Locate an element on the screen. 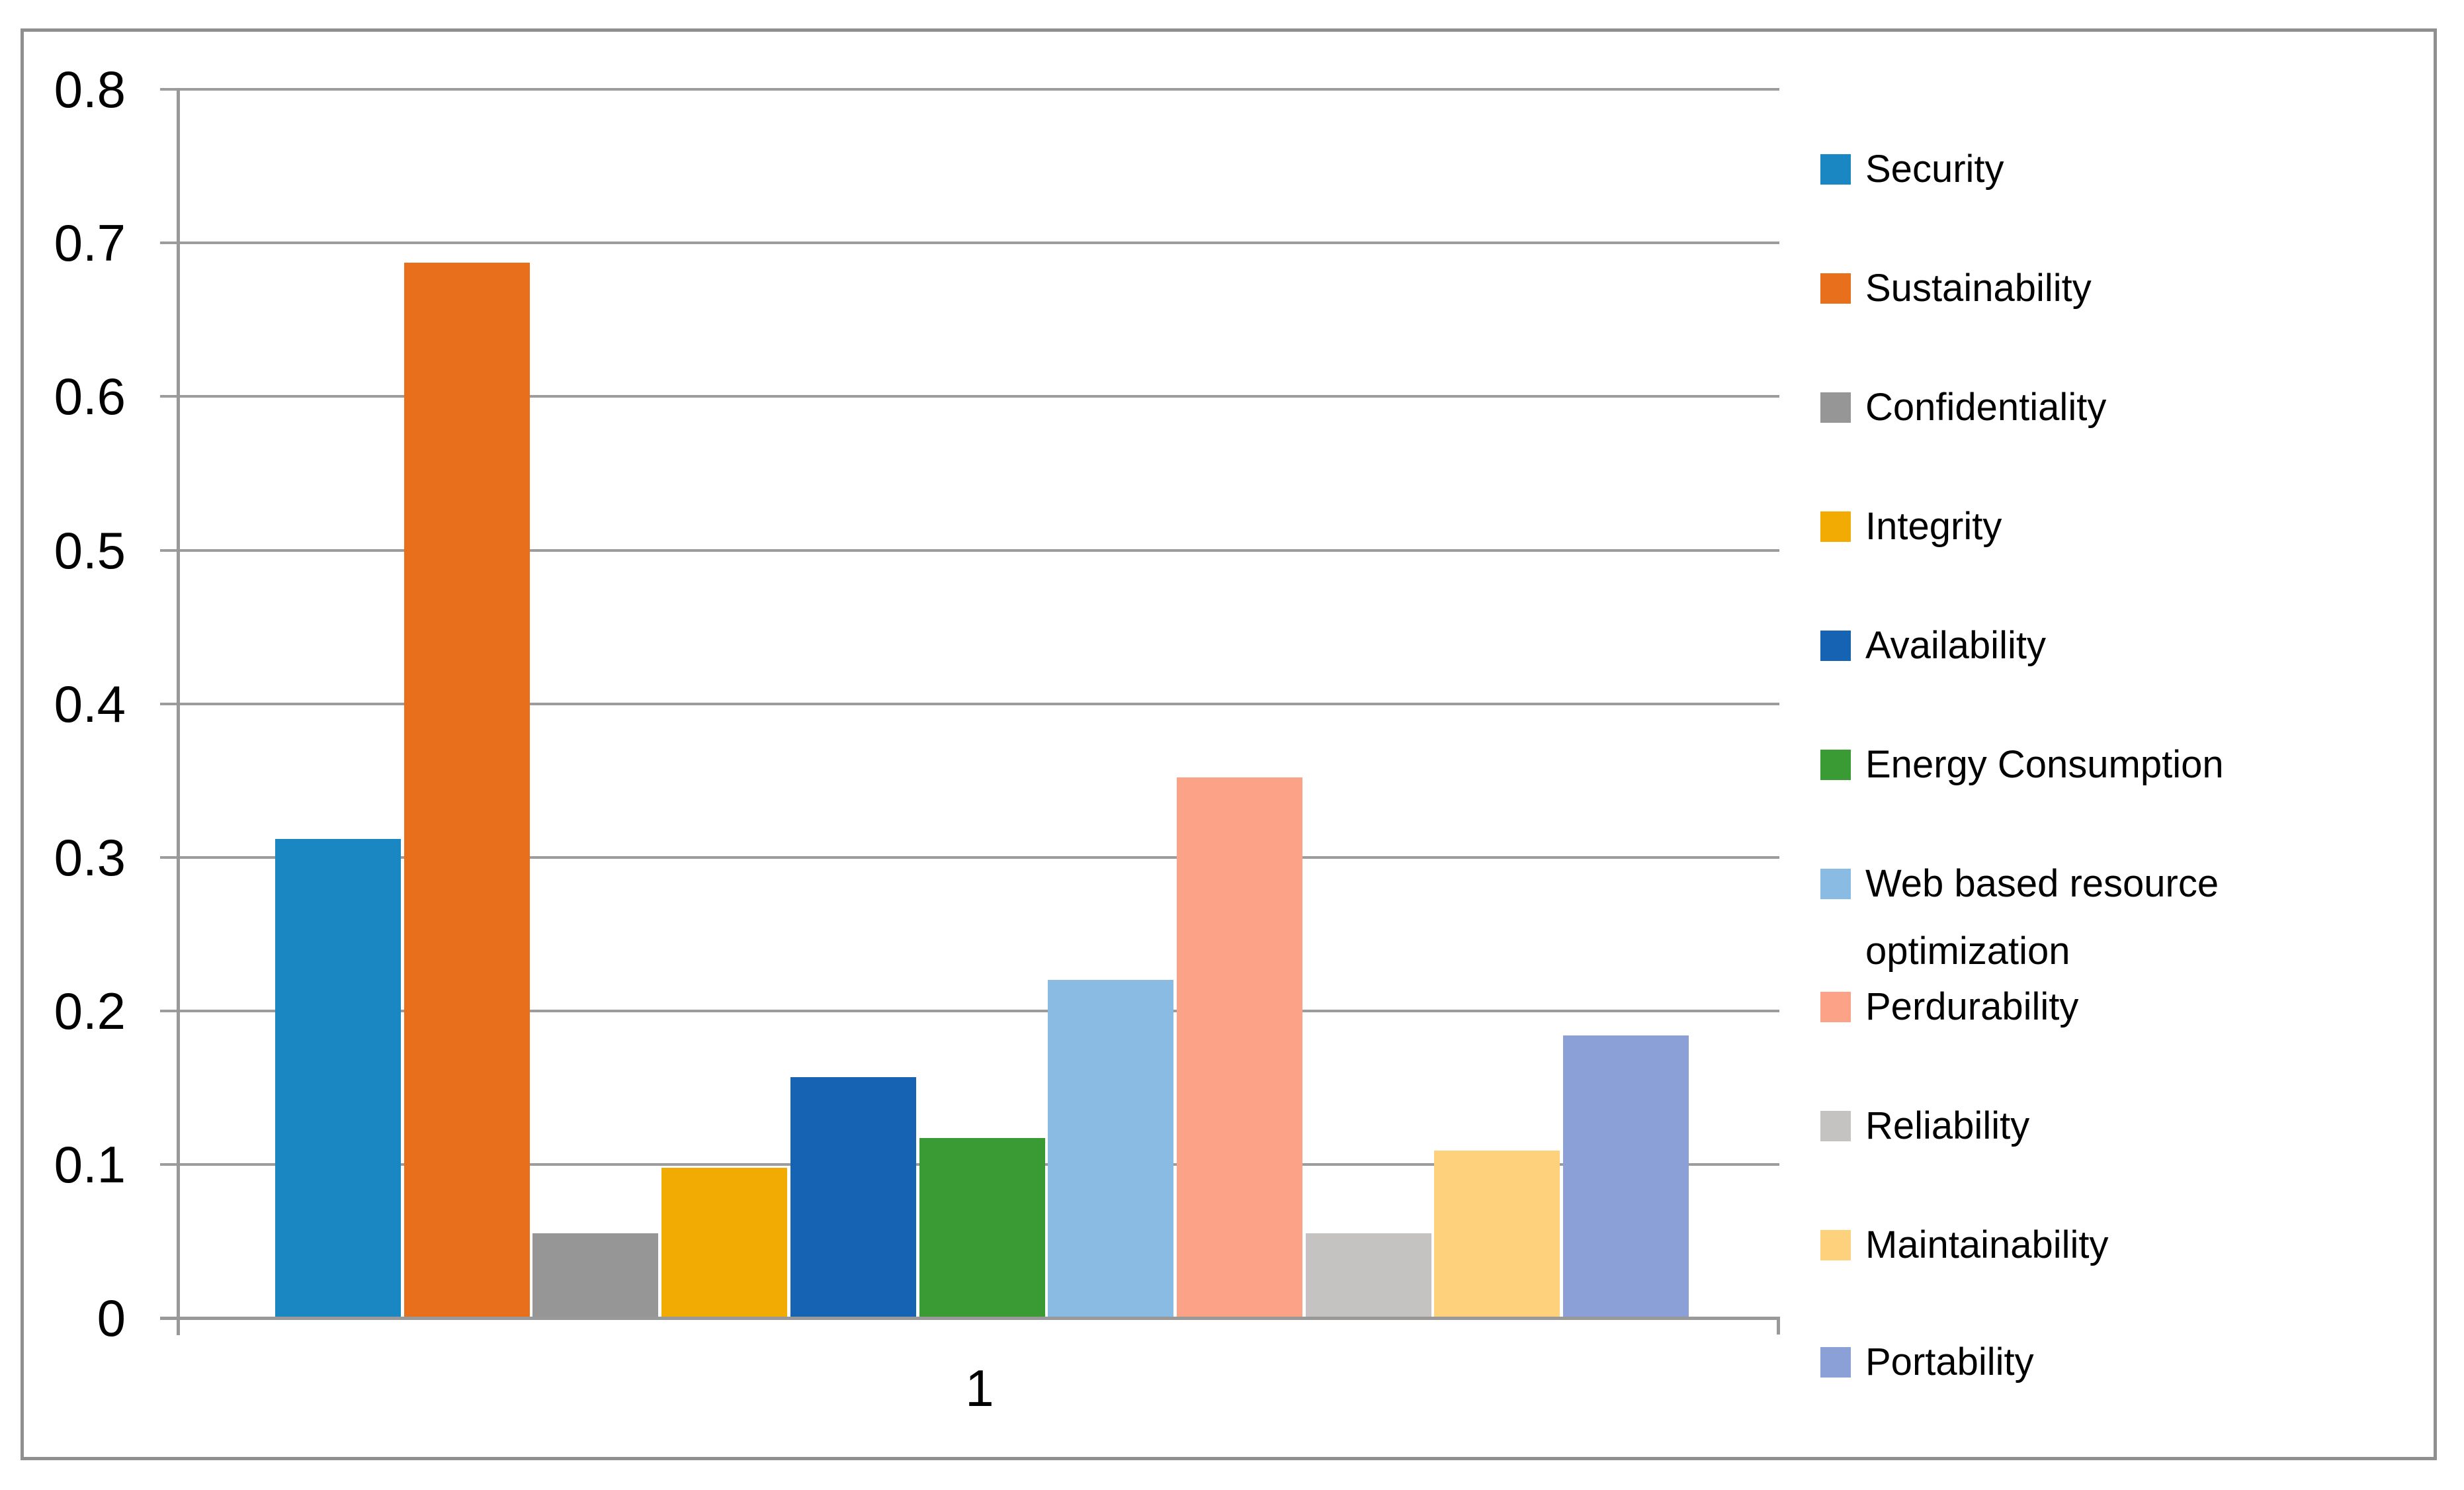 The image size is (2464, 1490). x-axis-category-label: 1 is located at coordinates (979, 1388).